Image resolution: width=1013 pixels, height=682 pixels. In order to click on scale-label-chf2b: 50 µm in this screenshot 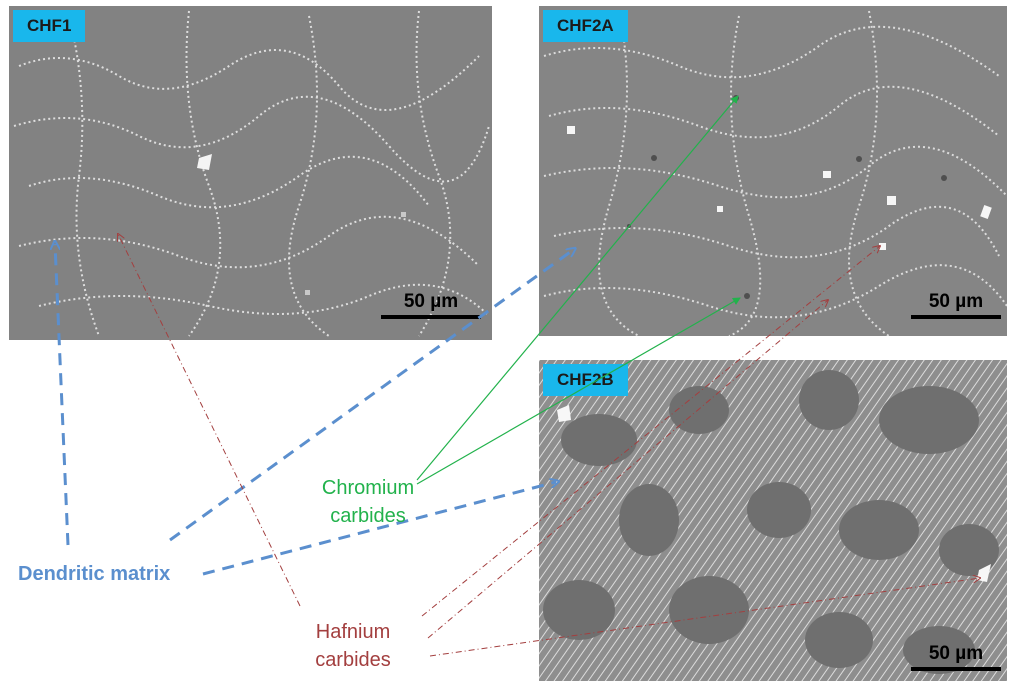, I will do `click(956, 653)`.